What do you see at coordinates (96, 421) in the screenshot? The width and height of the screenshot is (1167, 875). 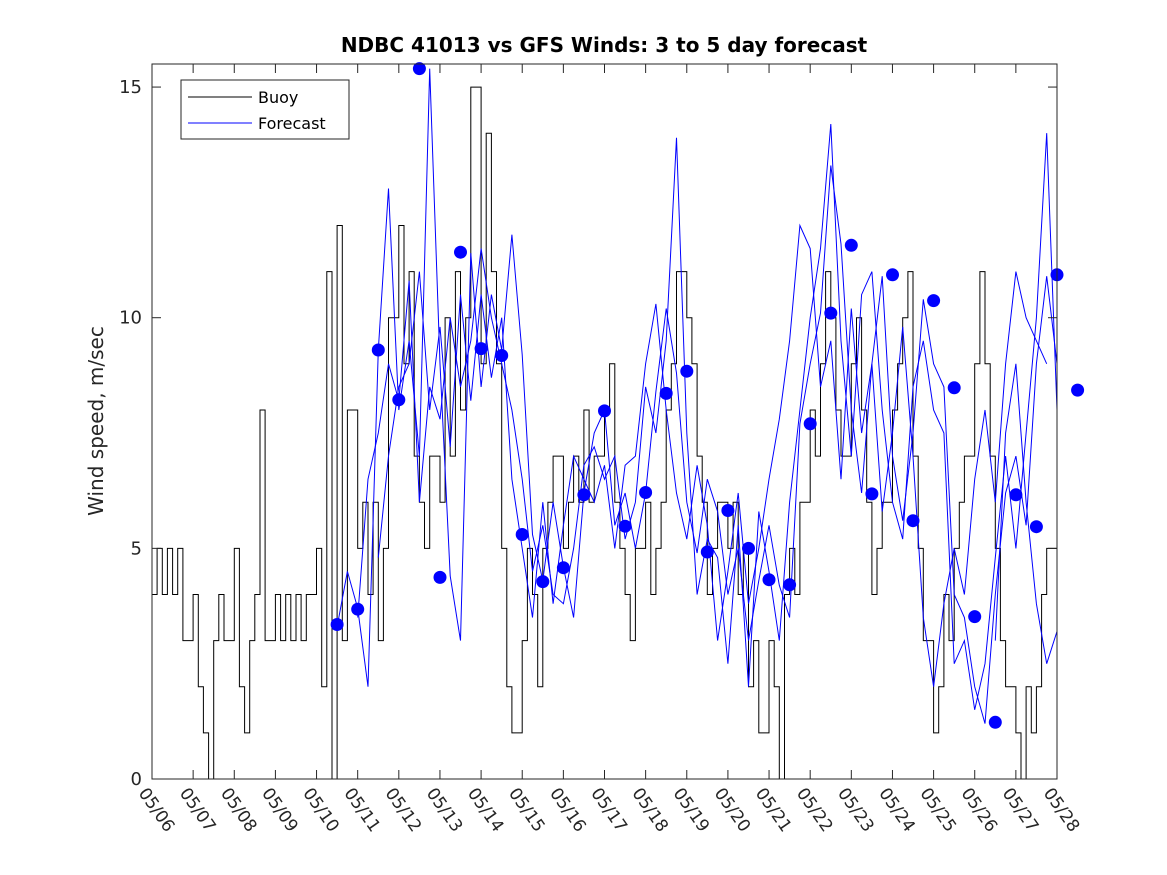 I see `y-axis-label: Wind speed, m/sec` at bounding box center [96, 421].